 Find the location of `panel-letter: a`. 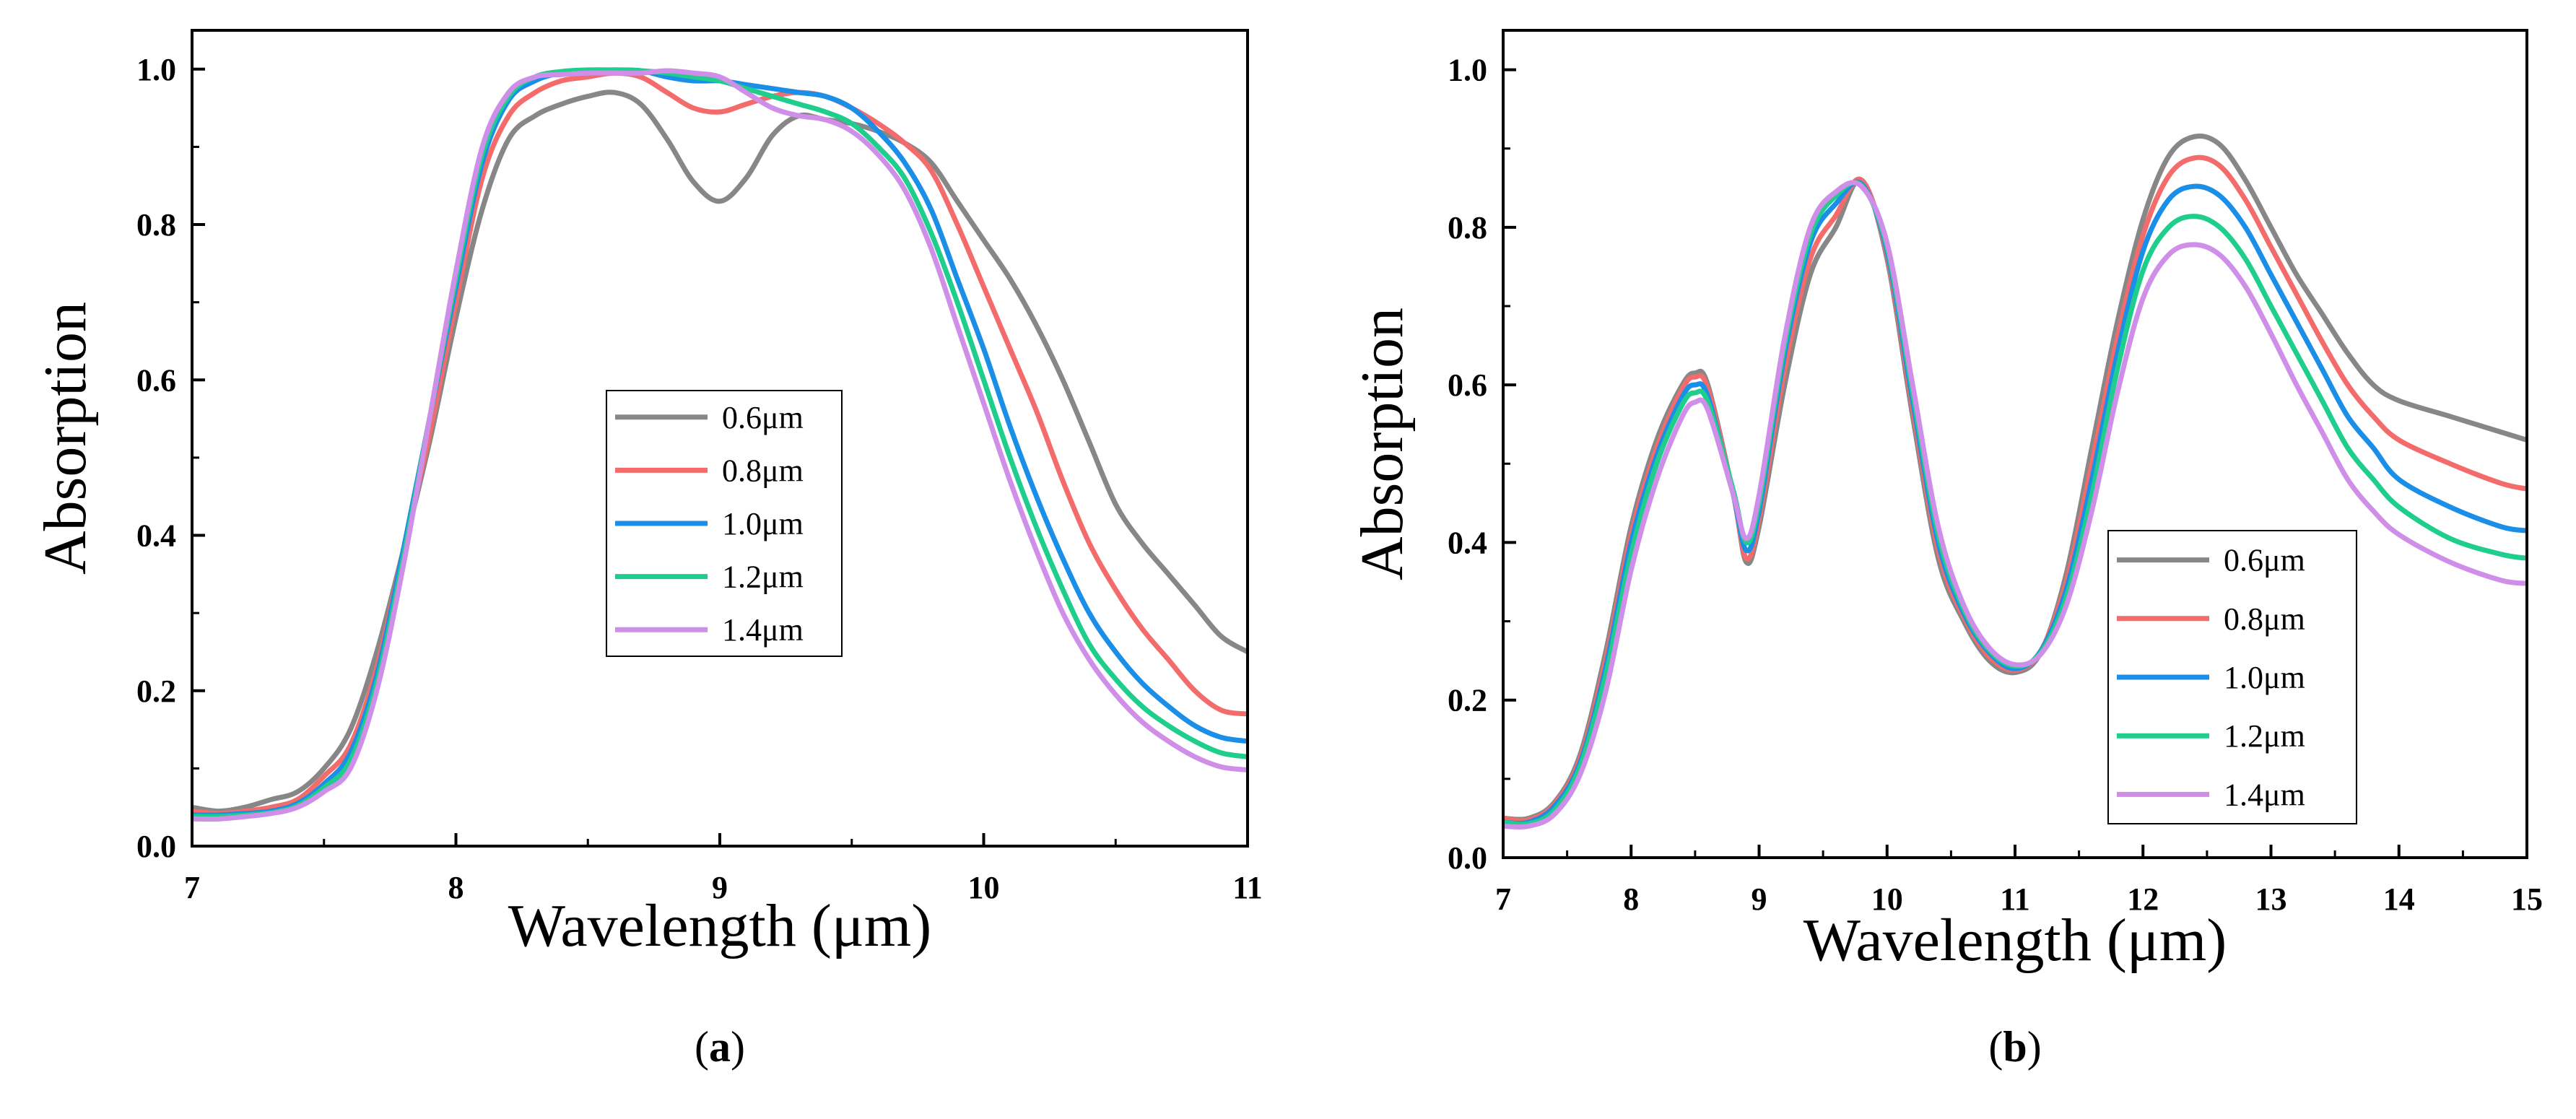

panel-letter: a is located at coordinates (720, 1047).